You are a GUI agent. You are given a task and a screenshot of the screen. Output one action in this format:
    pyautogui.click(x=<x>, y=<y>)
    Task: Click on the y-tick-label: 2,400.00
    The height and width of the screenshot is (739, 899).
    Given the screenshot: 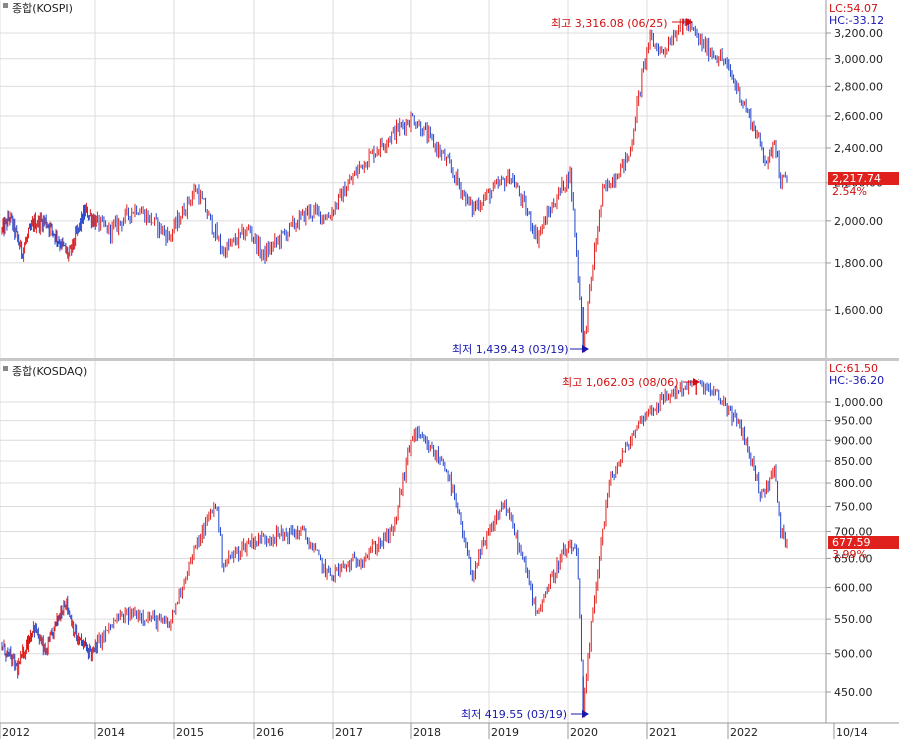 What is the action you would take?
    pyautogui.click(x=858, y=148)
    